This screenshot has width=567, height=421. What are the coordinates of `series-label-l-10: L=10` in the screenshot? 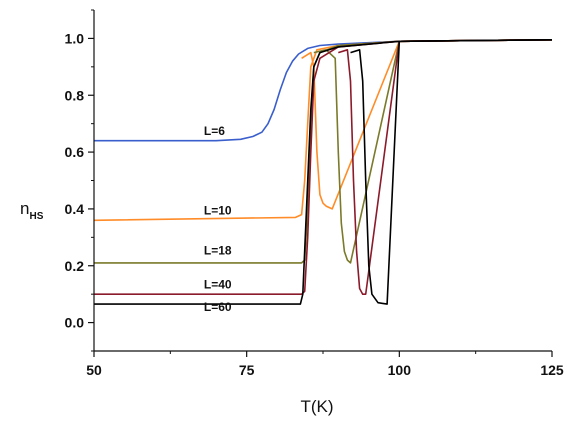 It's located at (218, 211).